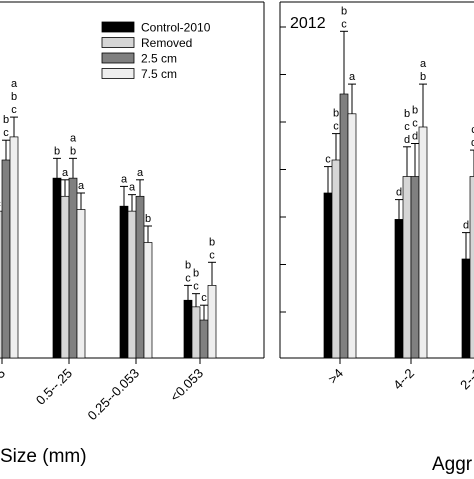 The image size is (474, 479). I want to click on left-sig-letter-1-1-0: a, so click(65, 173).